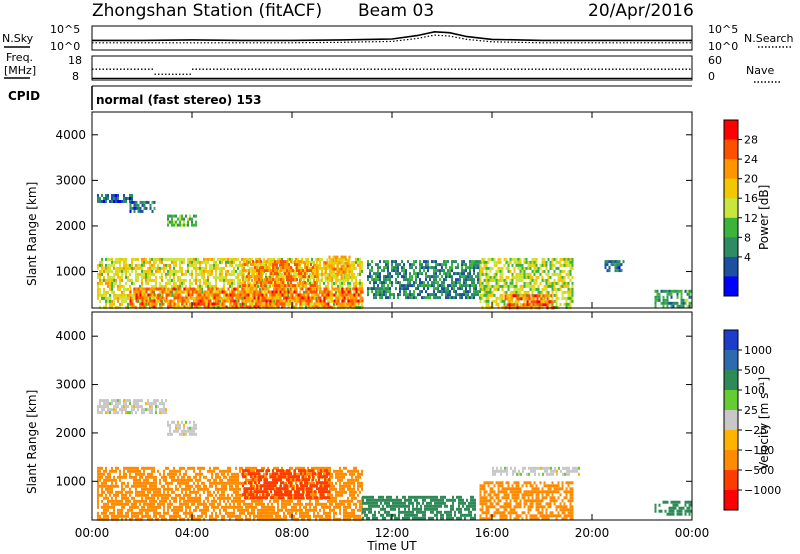  What do you see at coordinates (769, 38) in the screenshot?
I see `noise-search-label: N.Search` at bounding box center [769, 38].